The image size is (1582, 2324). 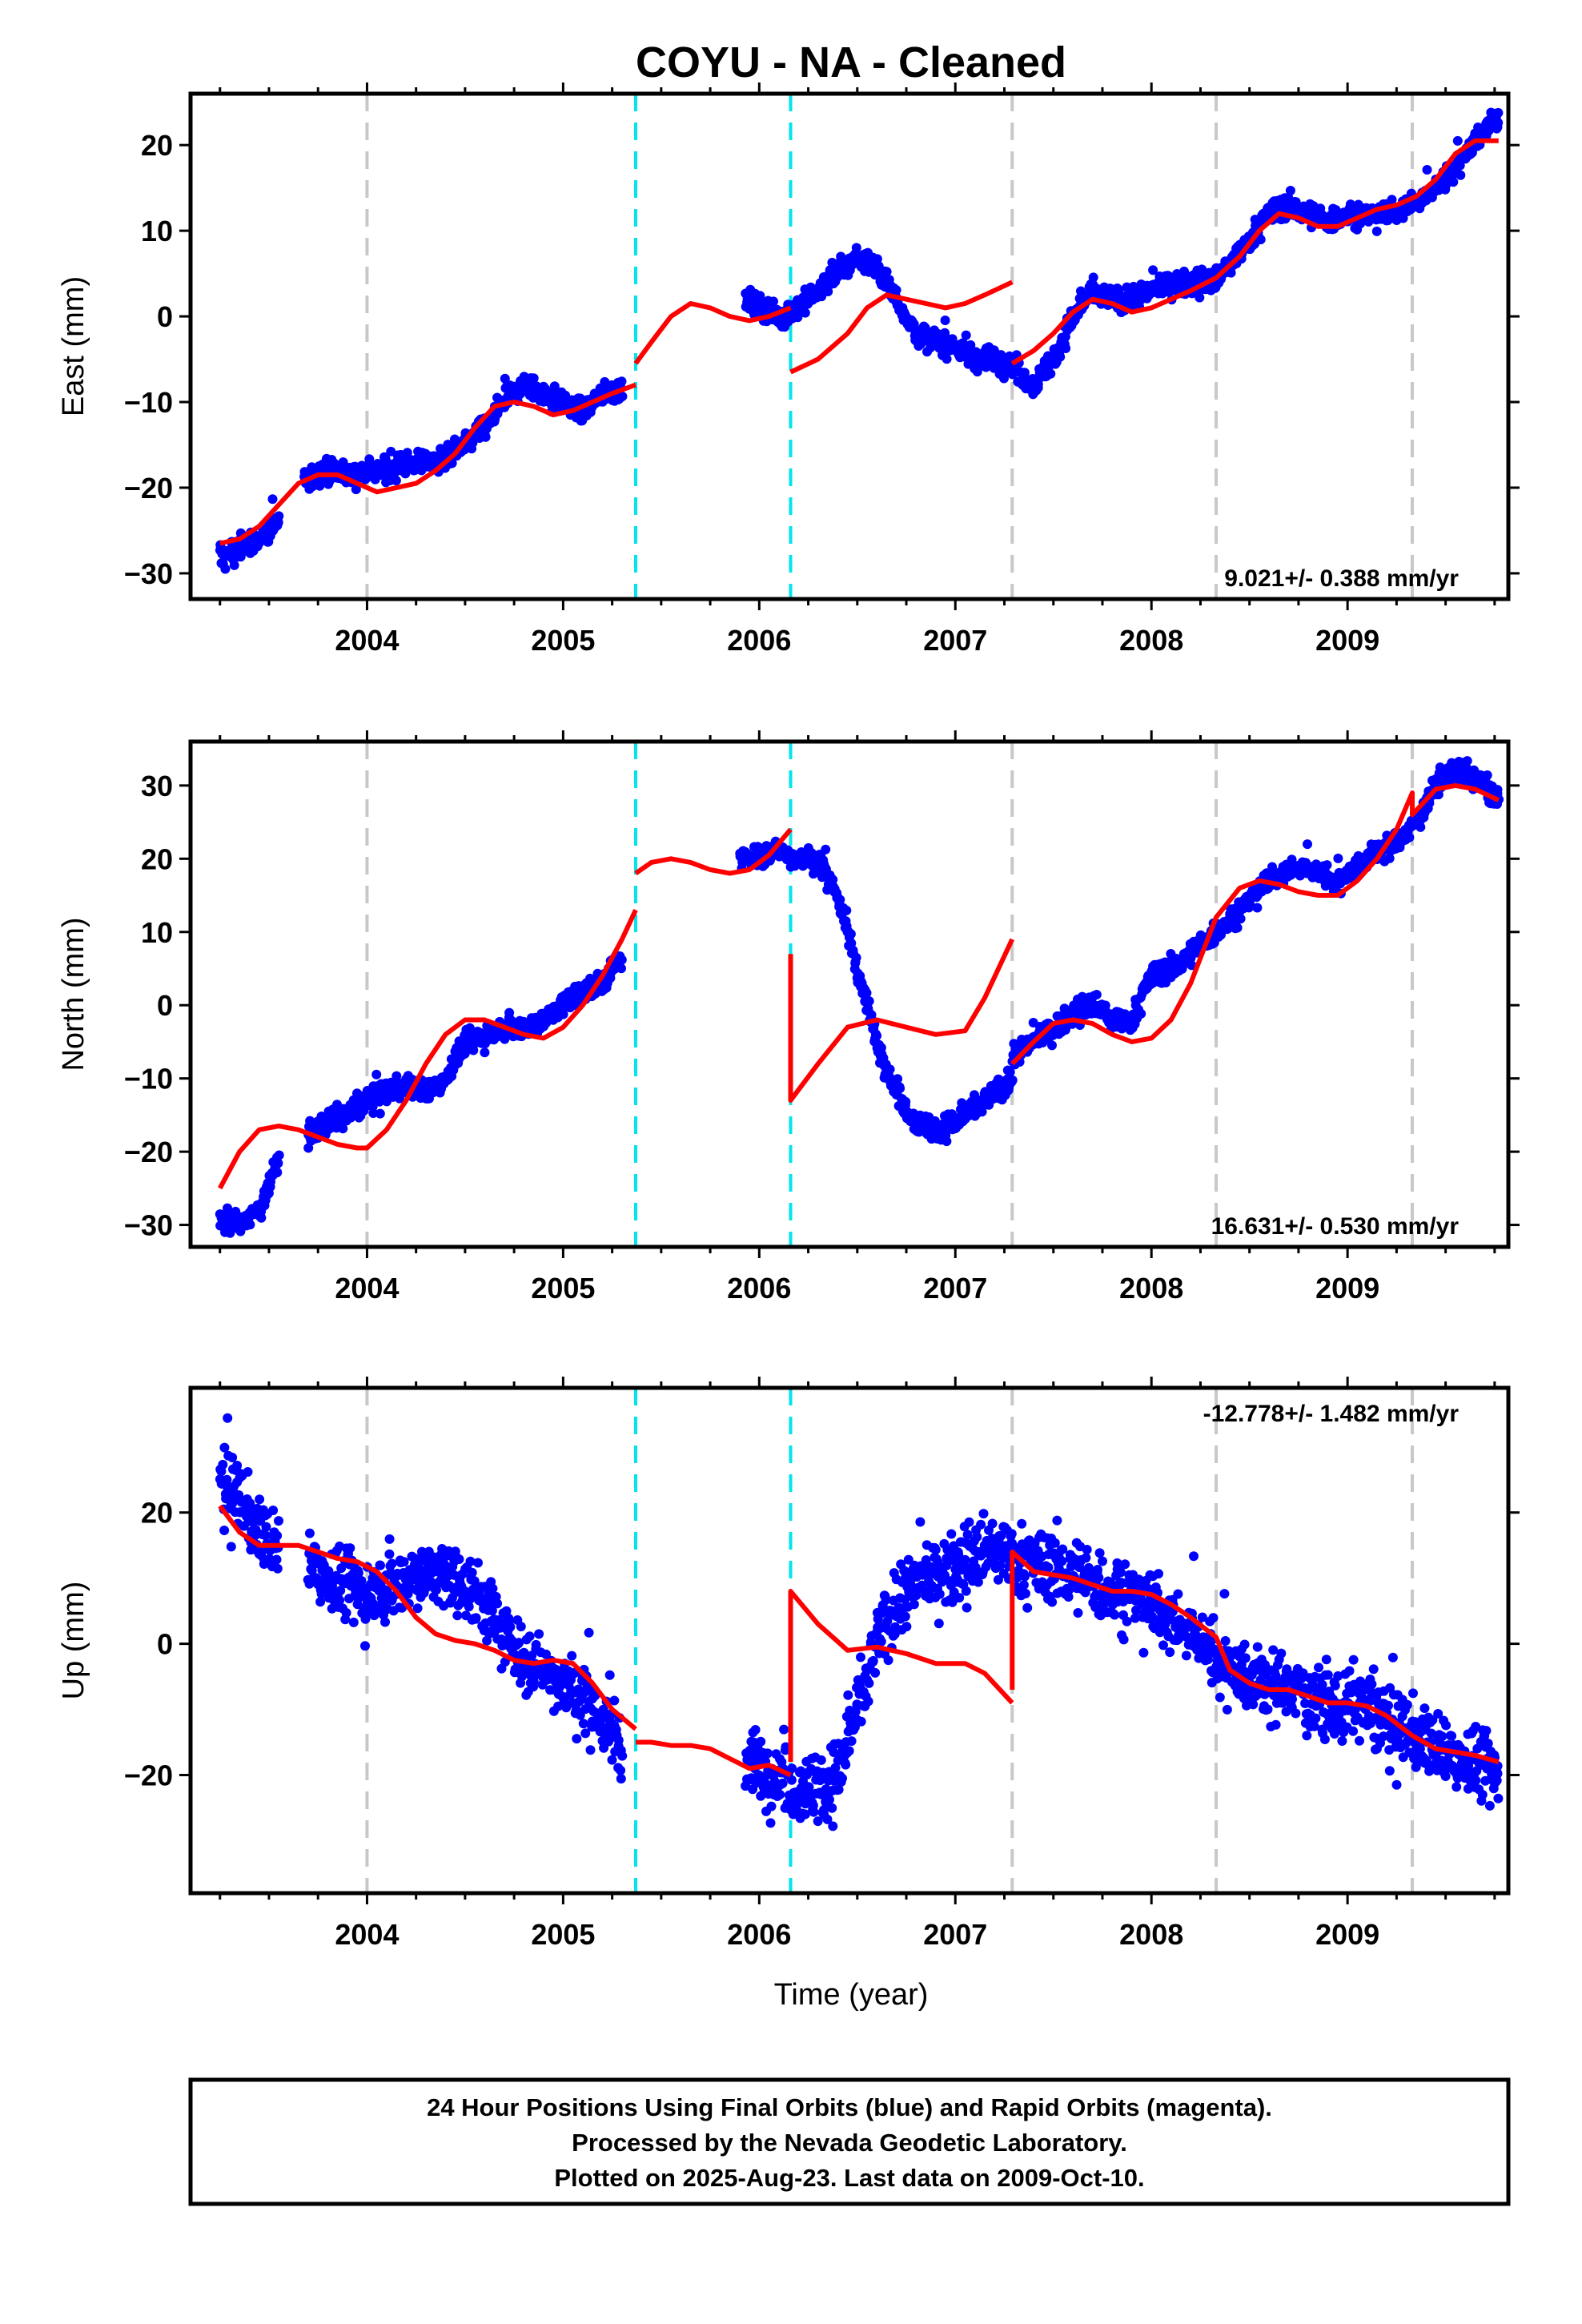 I want to click on y-axis-label: East (mm), so click(x=74, y=346).